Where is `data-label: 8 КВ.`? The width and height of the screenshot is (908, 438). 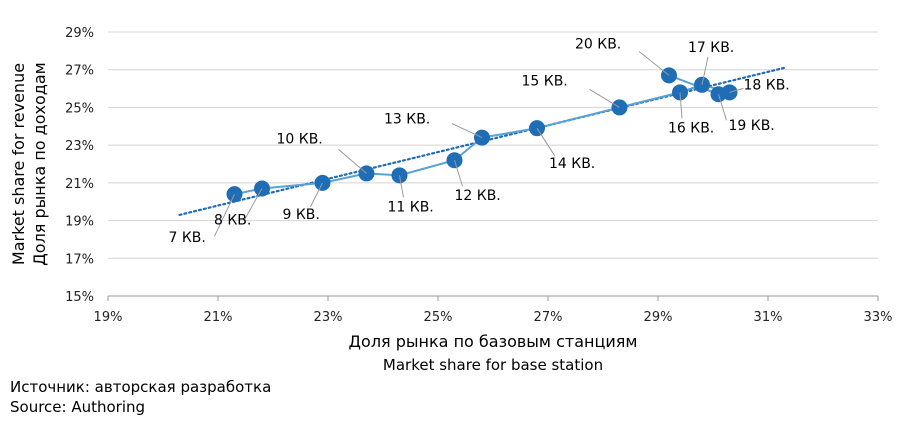
data-label: 8 КВ. is located at coordinates (232, 221).